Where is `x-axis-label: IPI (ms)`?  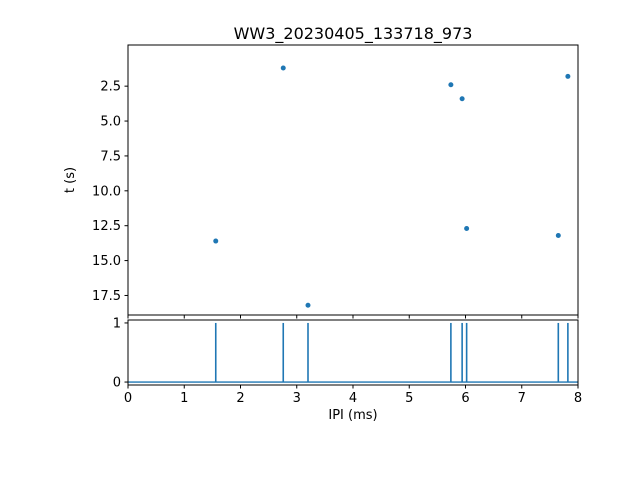 x-axis-label: IPI (ms) is located at coordinates (352, 415).